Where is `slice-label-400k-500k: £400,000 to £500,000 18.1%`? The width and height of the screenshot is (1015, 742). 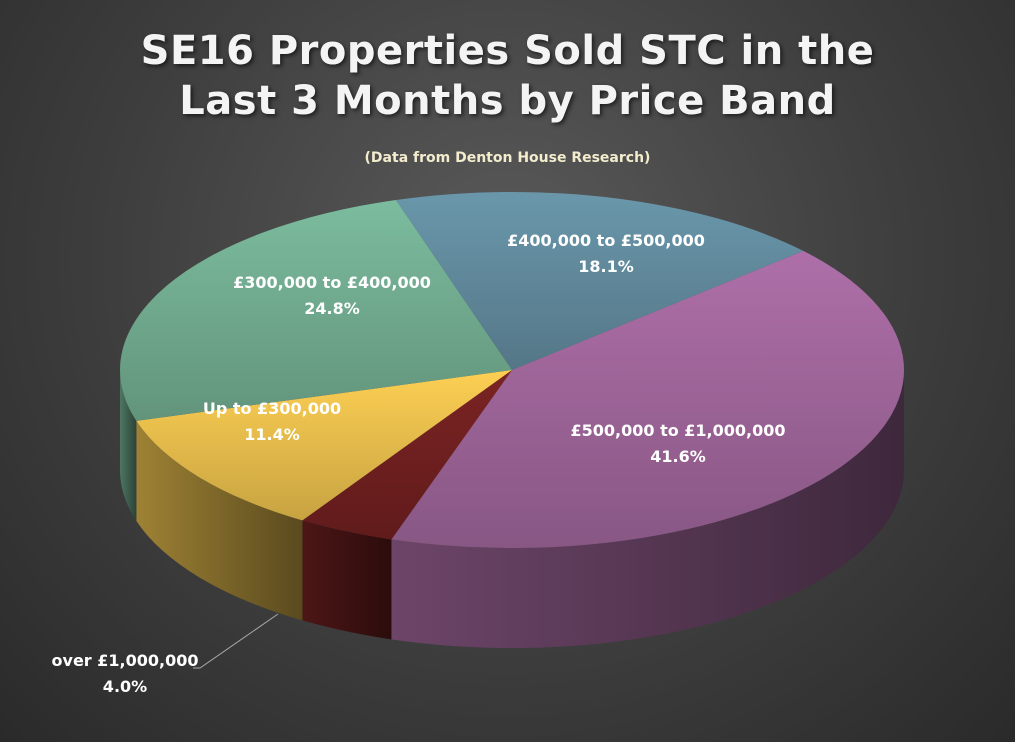 slice-label-400k-500k: £400,000 to £500,000 18.1% is located at coordinates (606, 254).